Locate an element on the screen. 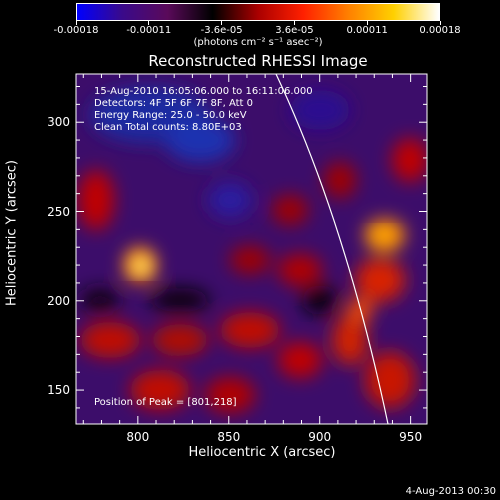  colorbar-tick-label: -0.00011 is located at coordinates (149, 30).